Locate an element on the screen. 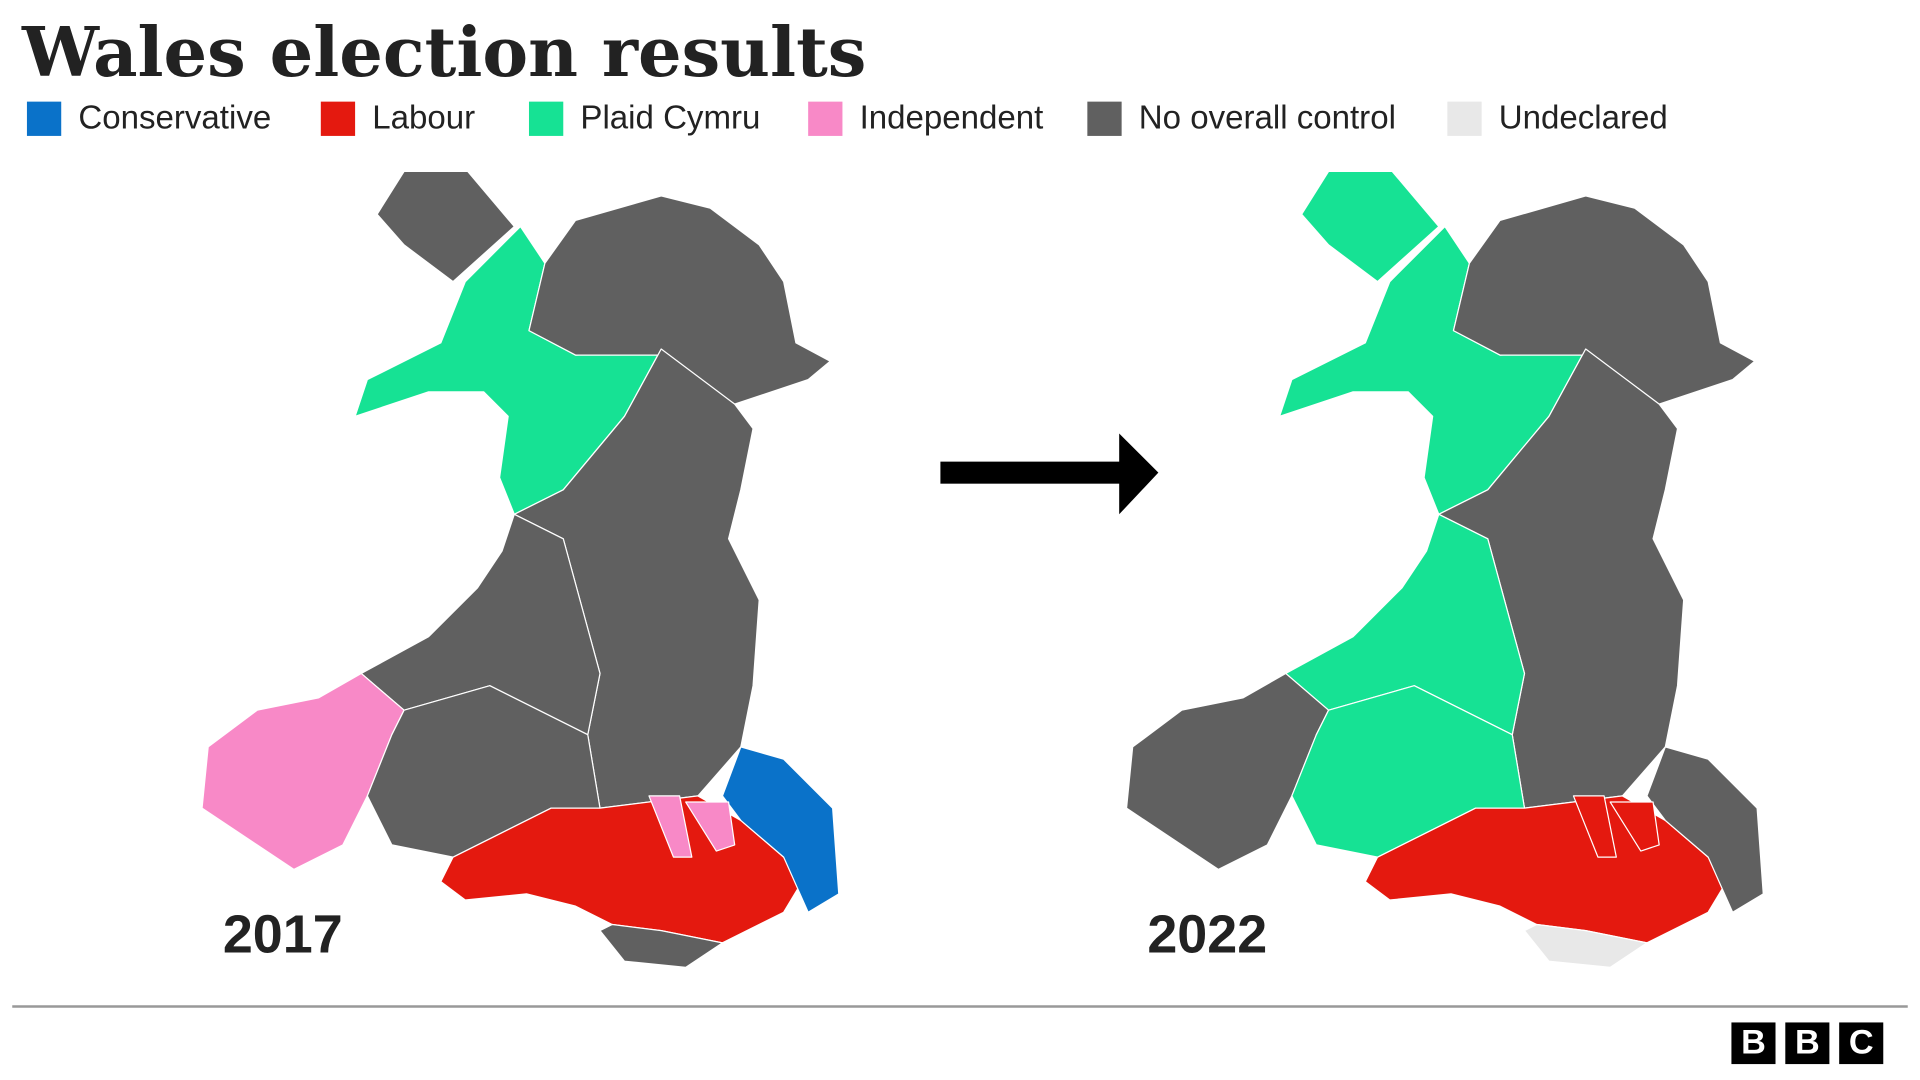 The height and width of the screenshot is (1080, 1920). legend-label: Undeclared is located at coordinates (1583, 118).